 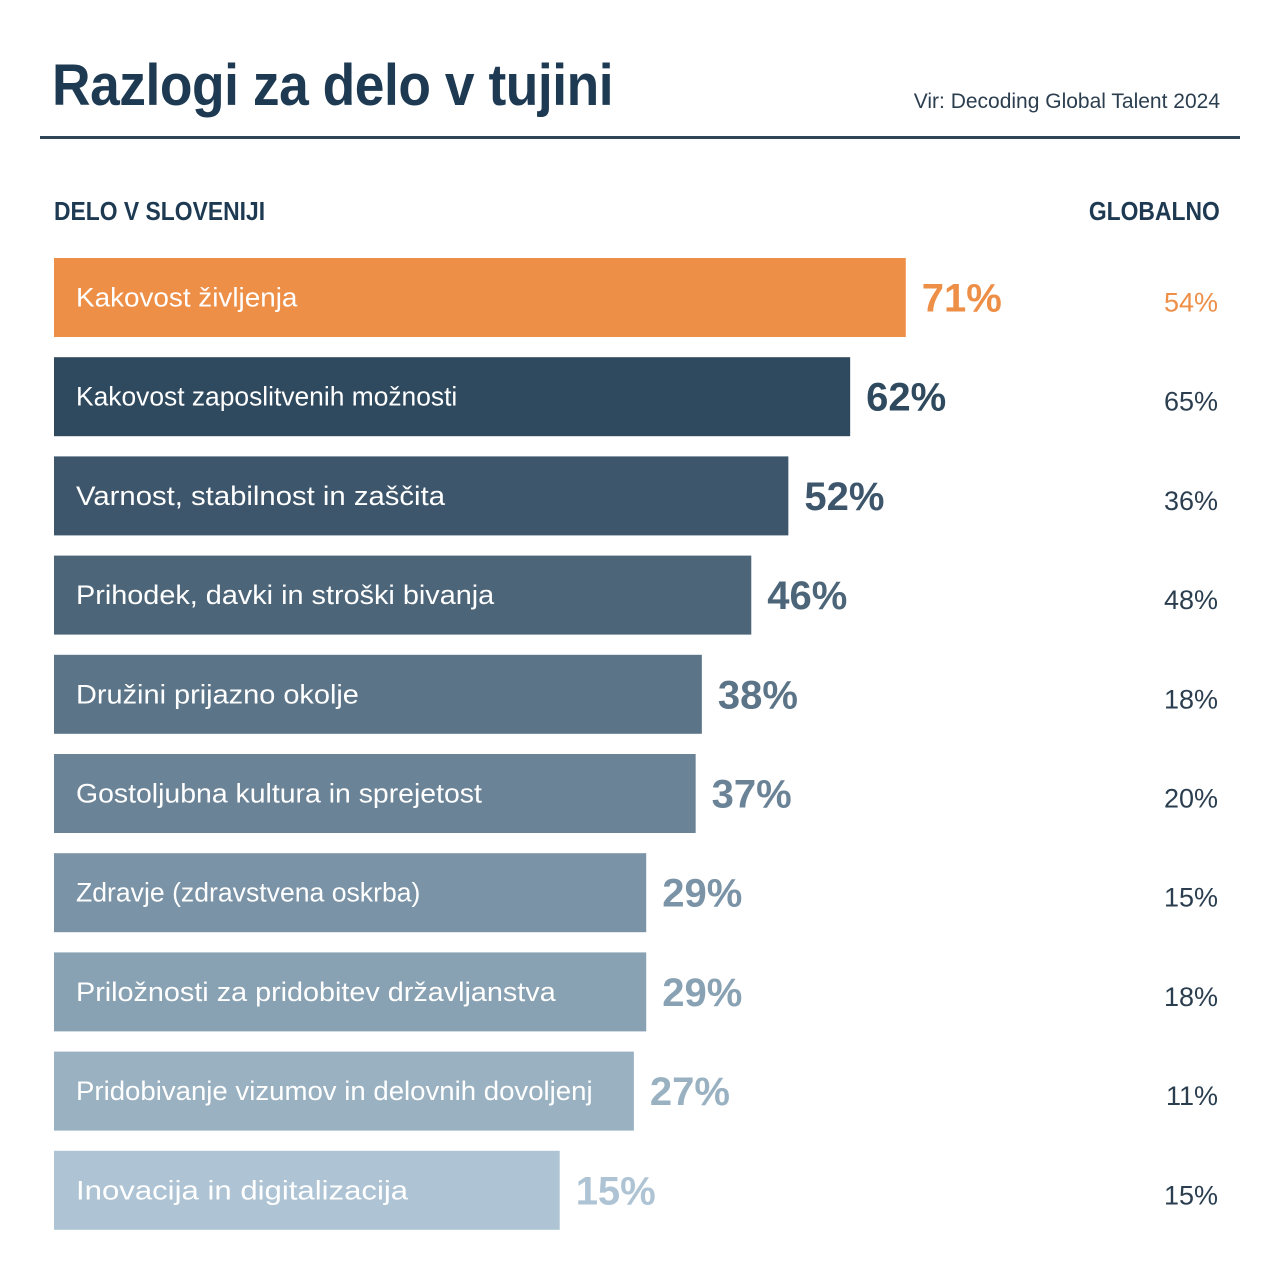 What do you see at coordinates (962, 299) in the screenshot?
I see `value-label: 71%` at bounding box center [962, 299].